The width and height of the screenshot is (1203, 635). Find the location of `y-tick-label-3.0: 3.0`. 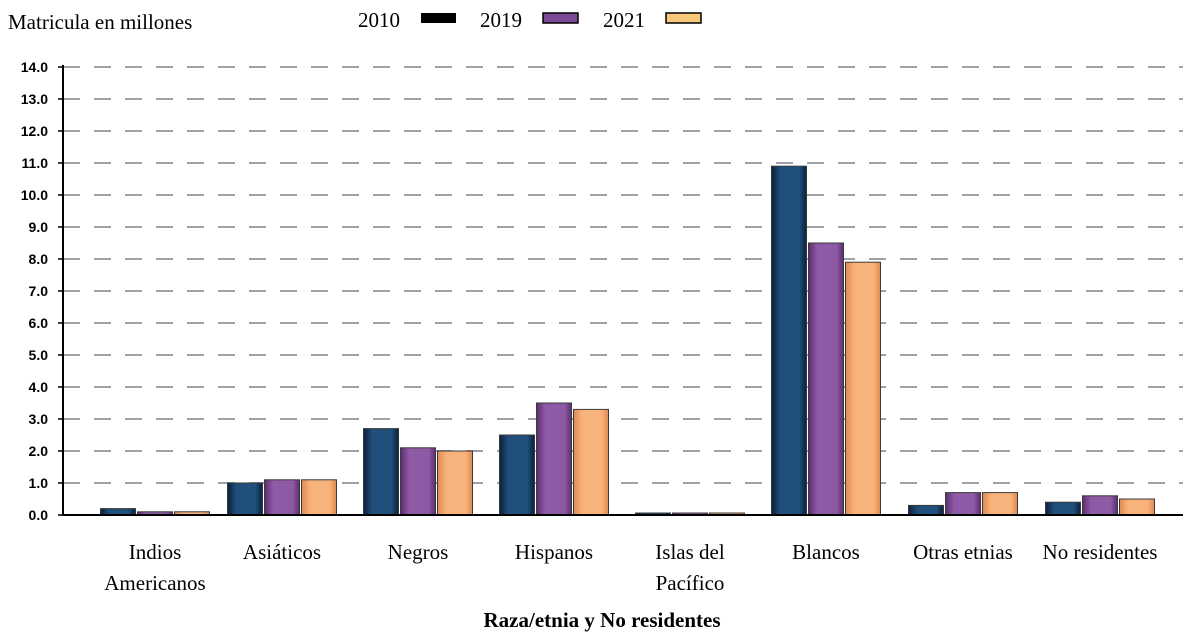

y-tick-label-3.0: 3.0 is located at coordinates (39, 419).